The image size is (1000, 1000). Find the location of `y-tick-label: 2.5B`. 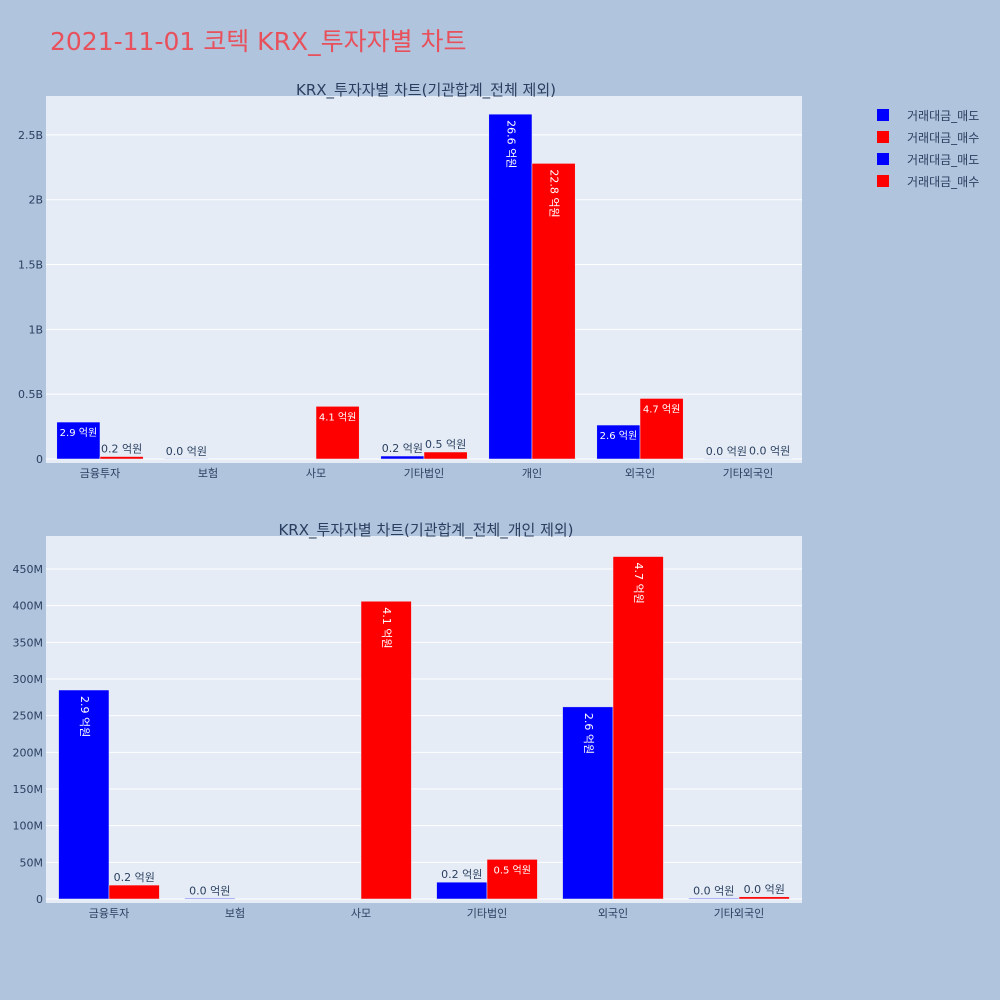

y-tick-label: 2.5B is located at coordinates (30, 135).